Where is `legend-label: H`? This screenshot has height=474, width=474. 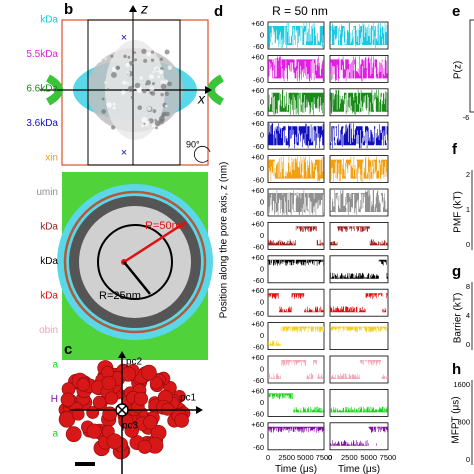
legend-label: H is located at coordinates (54, 399).